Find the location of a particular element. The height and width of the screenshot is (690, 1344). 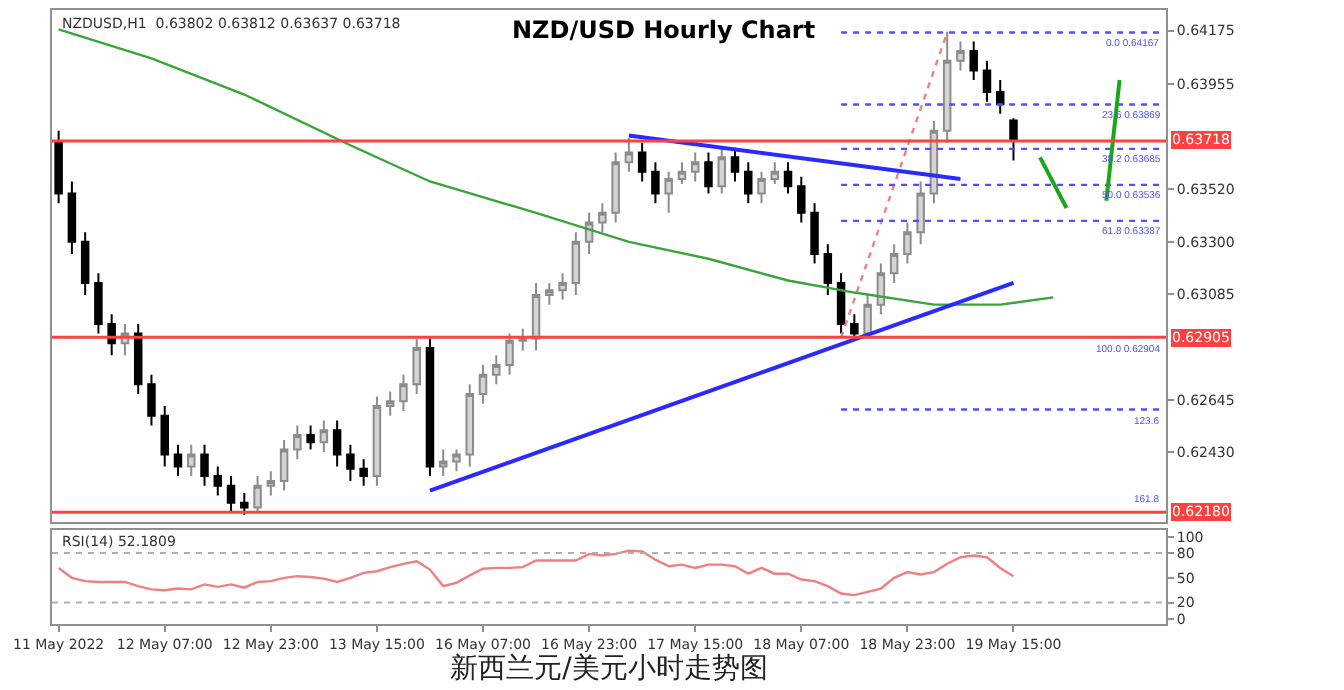

x-axis-title: 新西兰元/美元小时走势图 is located at coordinates (609, 669).